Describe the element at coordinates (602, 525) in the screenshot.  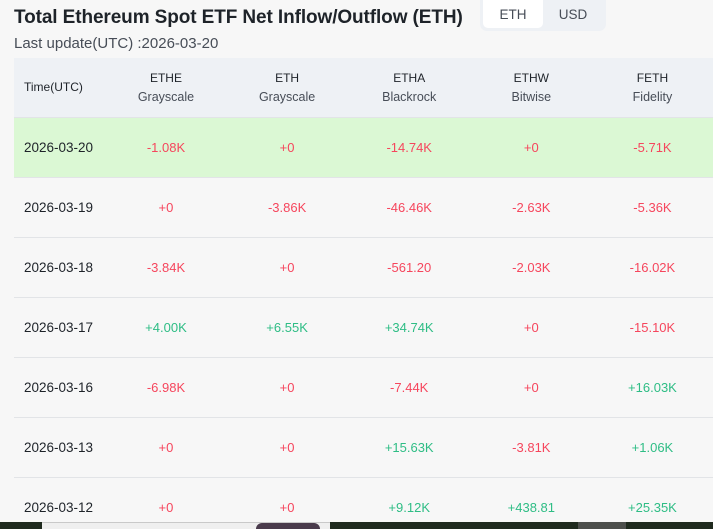
I see `scroll-thumb` at that location.